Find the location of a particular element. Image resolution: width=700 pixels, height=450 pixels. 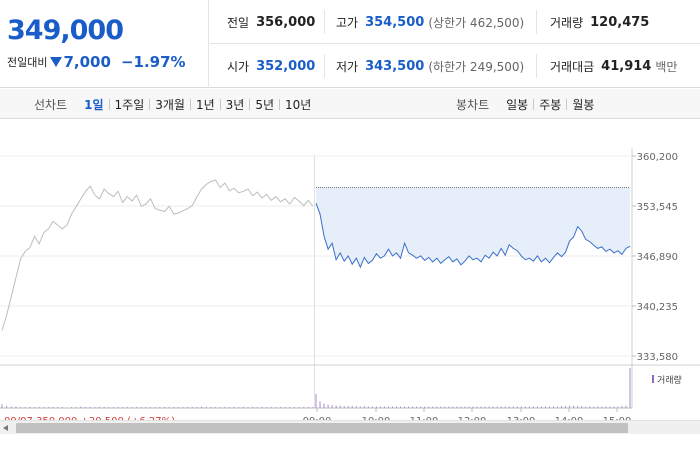

period-selector: 선차트 1일 1주일 3개월 1년 3년 5년 10년 is located at coordinates (175, 104).